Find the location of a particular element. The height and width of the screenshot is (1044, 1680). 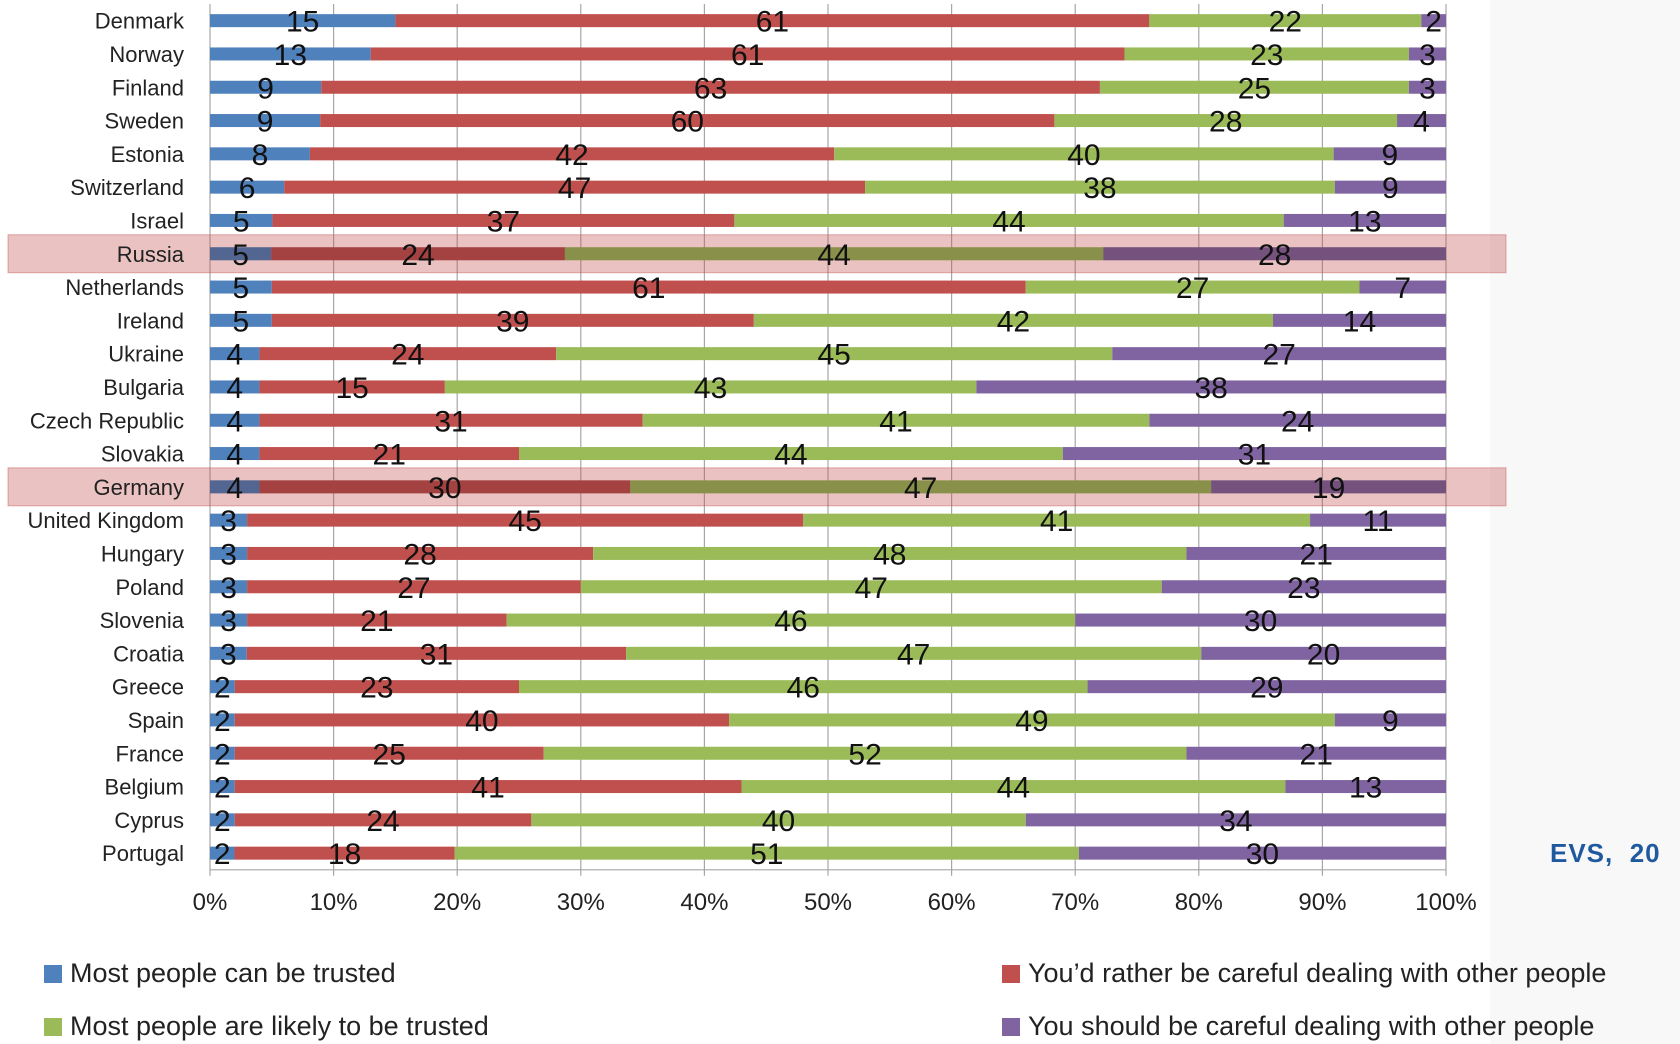

category-label: Cyprus is located at coordinates (149, 820).